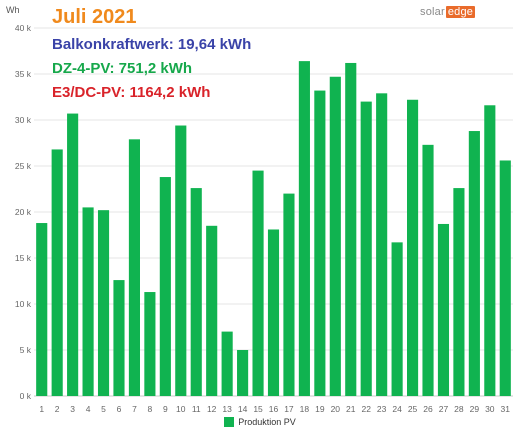 This screenshot has width=520, height=432. I want to click on x-tick-label: 11, so click(196, 409).